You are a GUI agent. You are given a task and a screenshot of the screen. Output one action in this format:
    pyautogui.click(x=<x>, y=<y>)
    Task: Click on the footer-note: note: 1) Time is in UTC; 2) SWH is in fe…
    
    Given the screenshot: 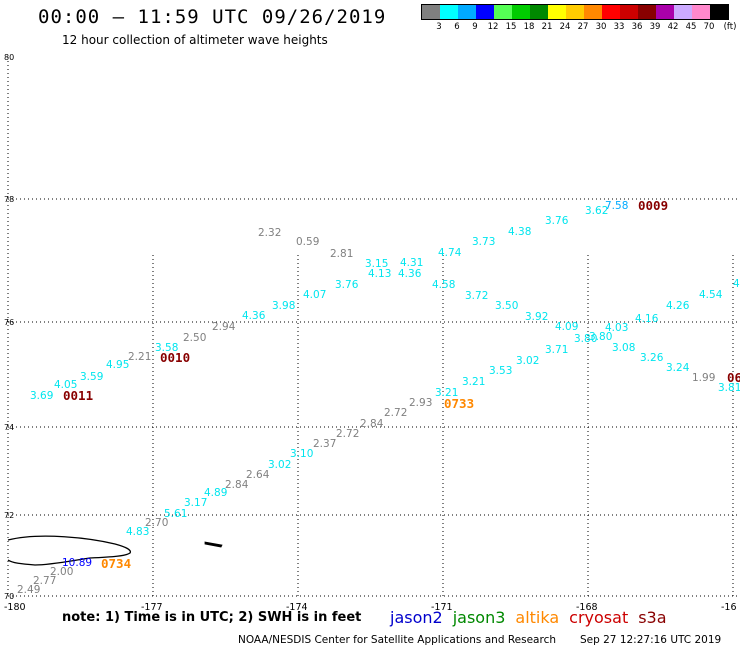 What is the action you would take?
    pyautogui.click(x=212, y=617)
    